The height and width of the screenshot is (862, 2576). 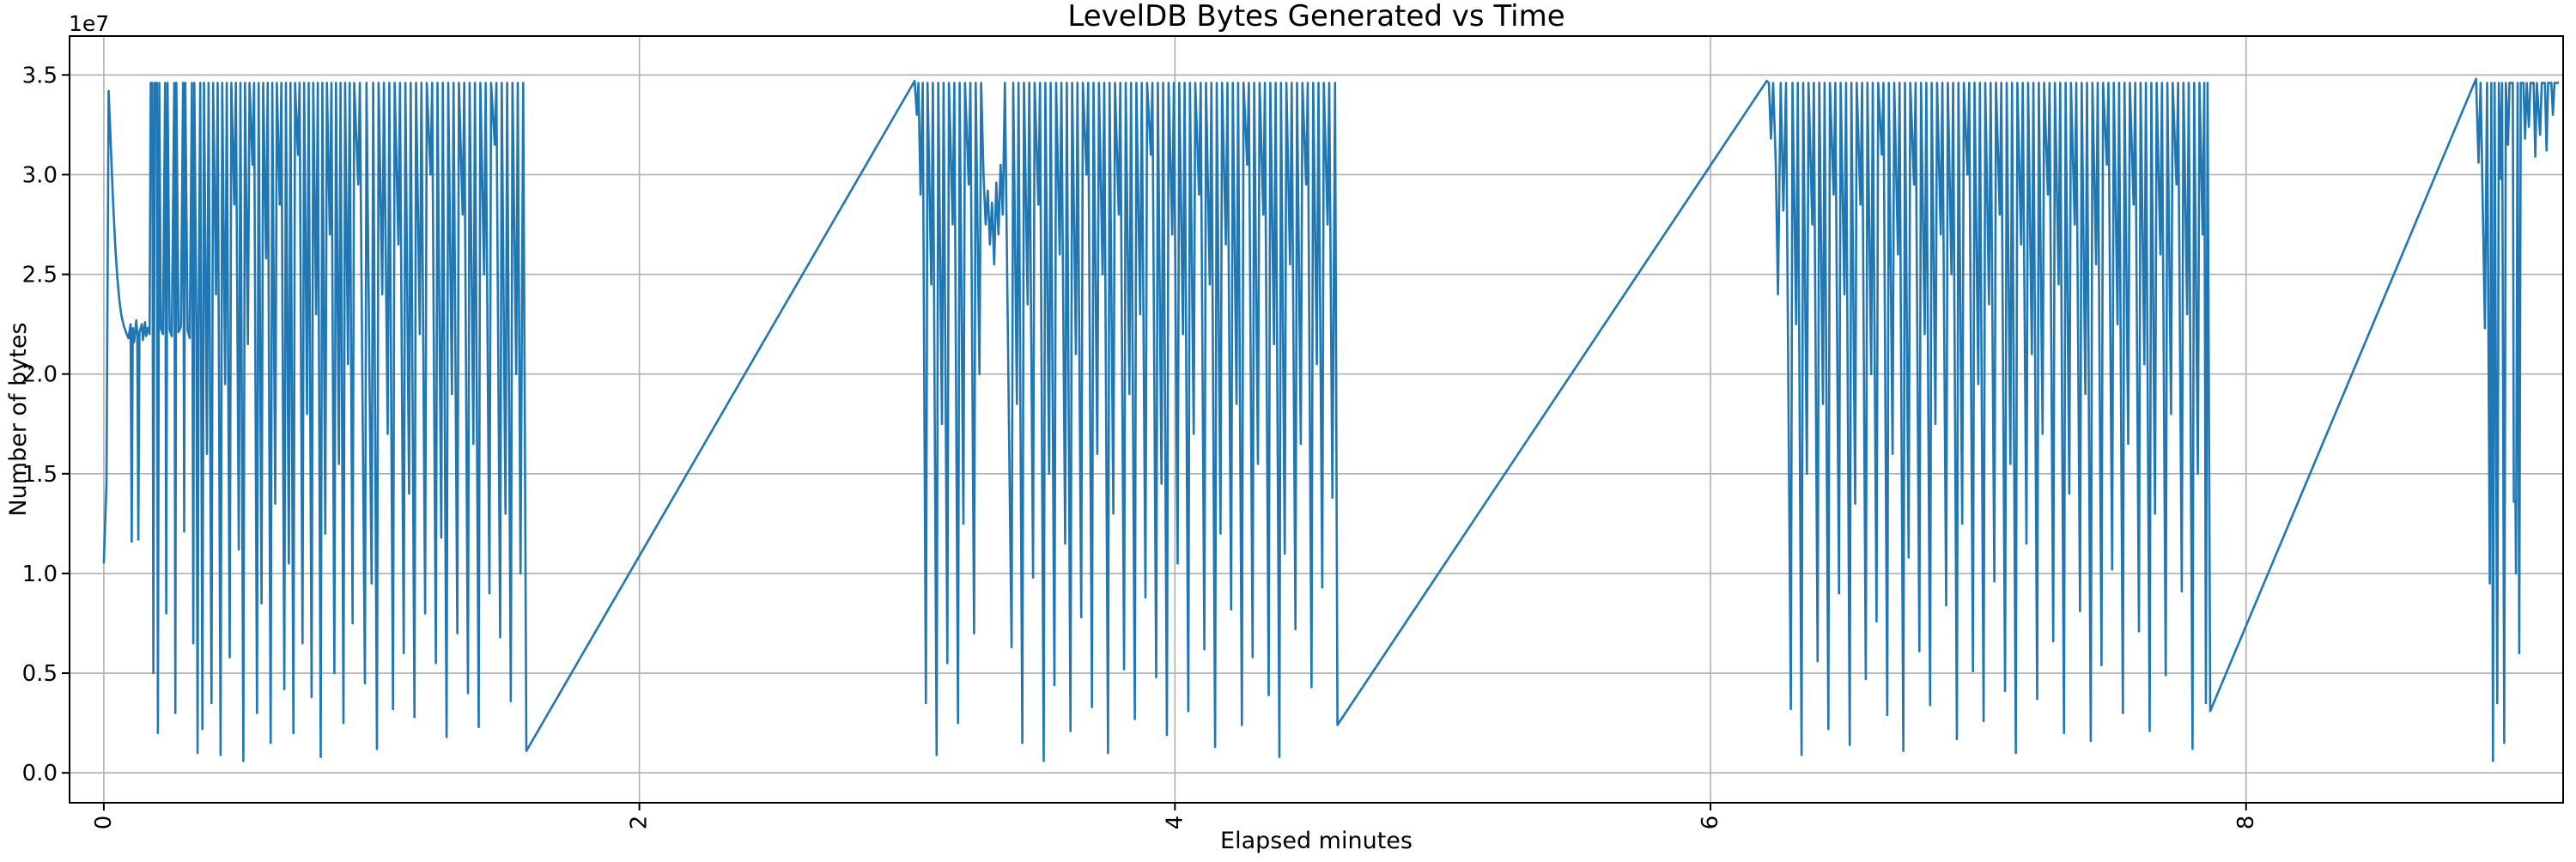 What do you see at coordinates (40, 275) in the screenshot?
I see `y-tick-label: 2.5` at bounding box center [40, 275].